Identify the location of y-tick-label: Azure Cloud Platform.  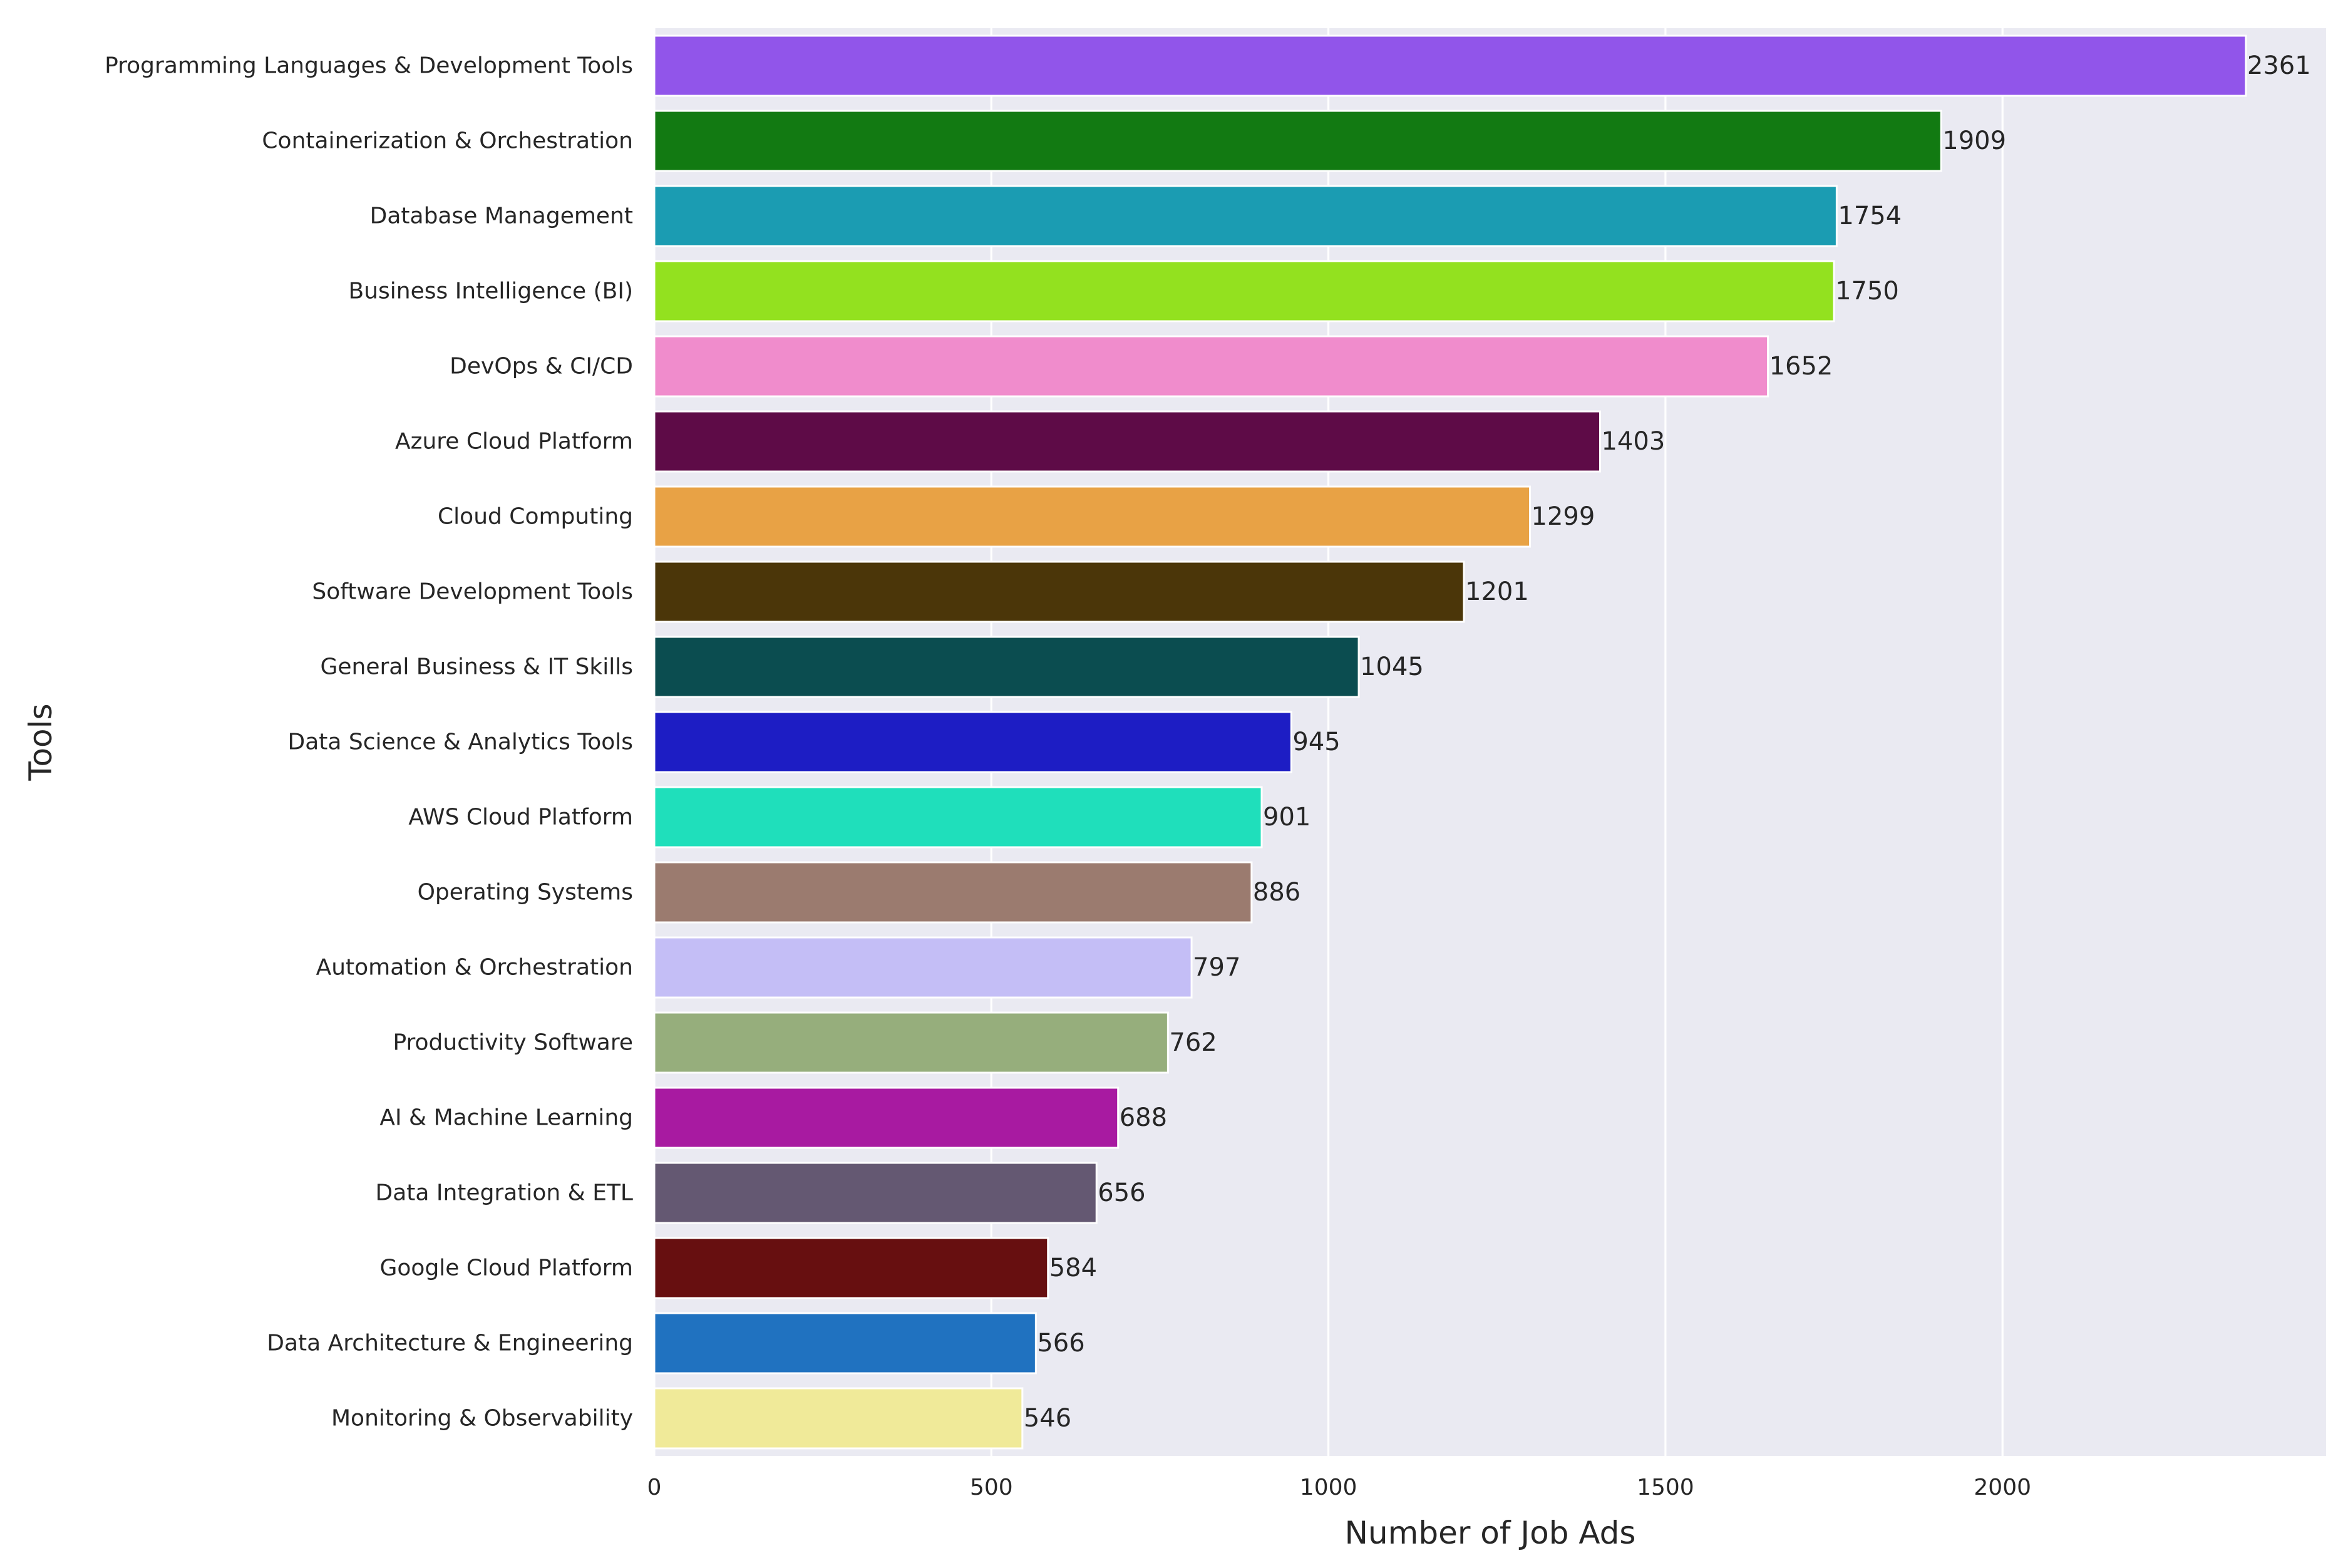
(514, 442).